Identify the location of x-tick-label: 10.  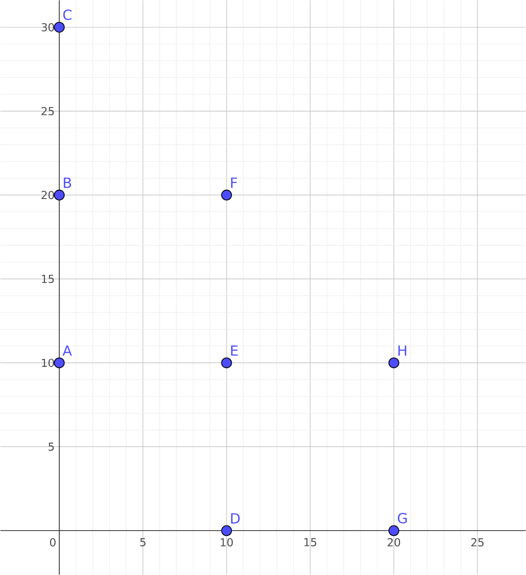
(226, 542).